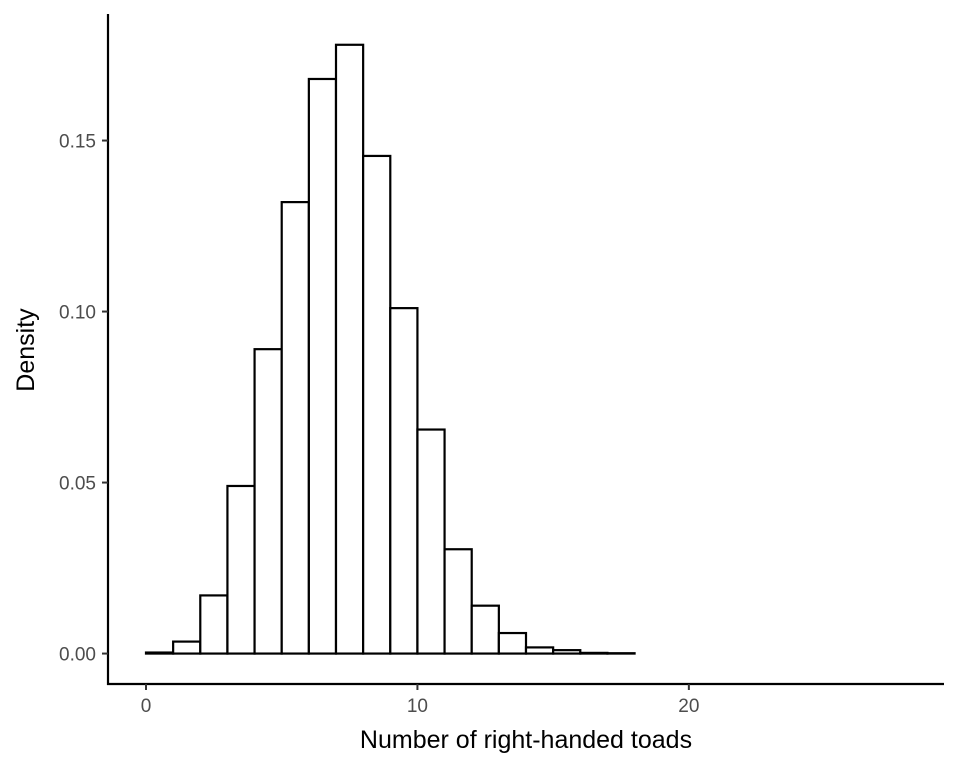 This screenshot has height=768, width=960. What do you see at coordinates (77, 142) in the screenshot?
I see `y-tick-label: 0.15` at bounding box center [77, 142].